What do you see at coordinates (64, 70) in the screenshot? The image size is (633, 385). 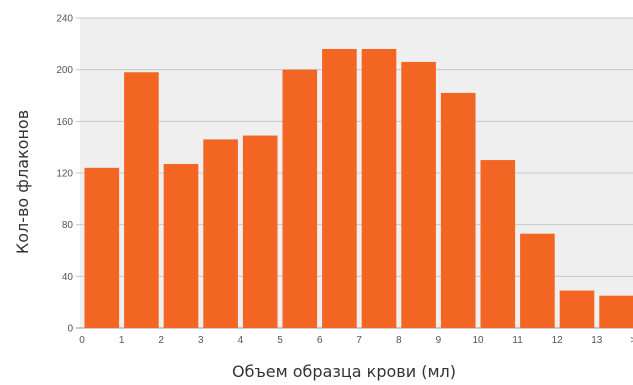 I see `y-tick-label: 200` at bounding box center [64, 70].